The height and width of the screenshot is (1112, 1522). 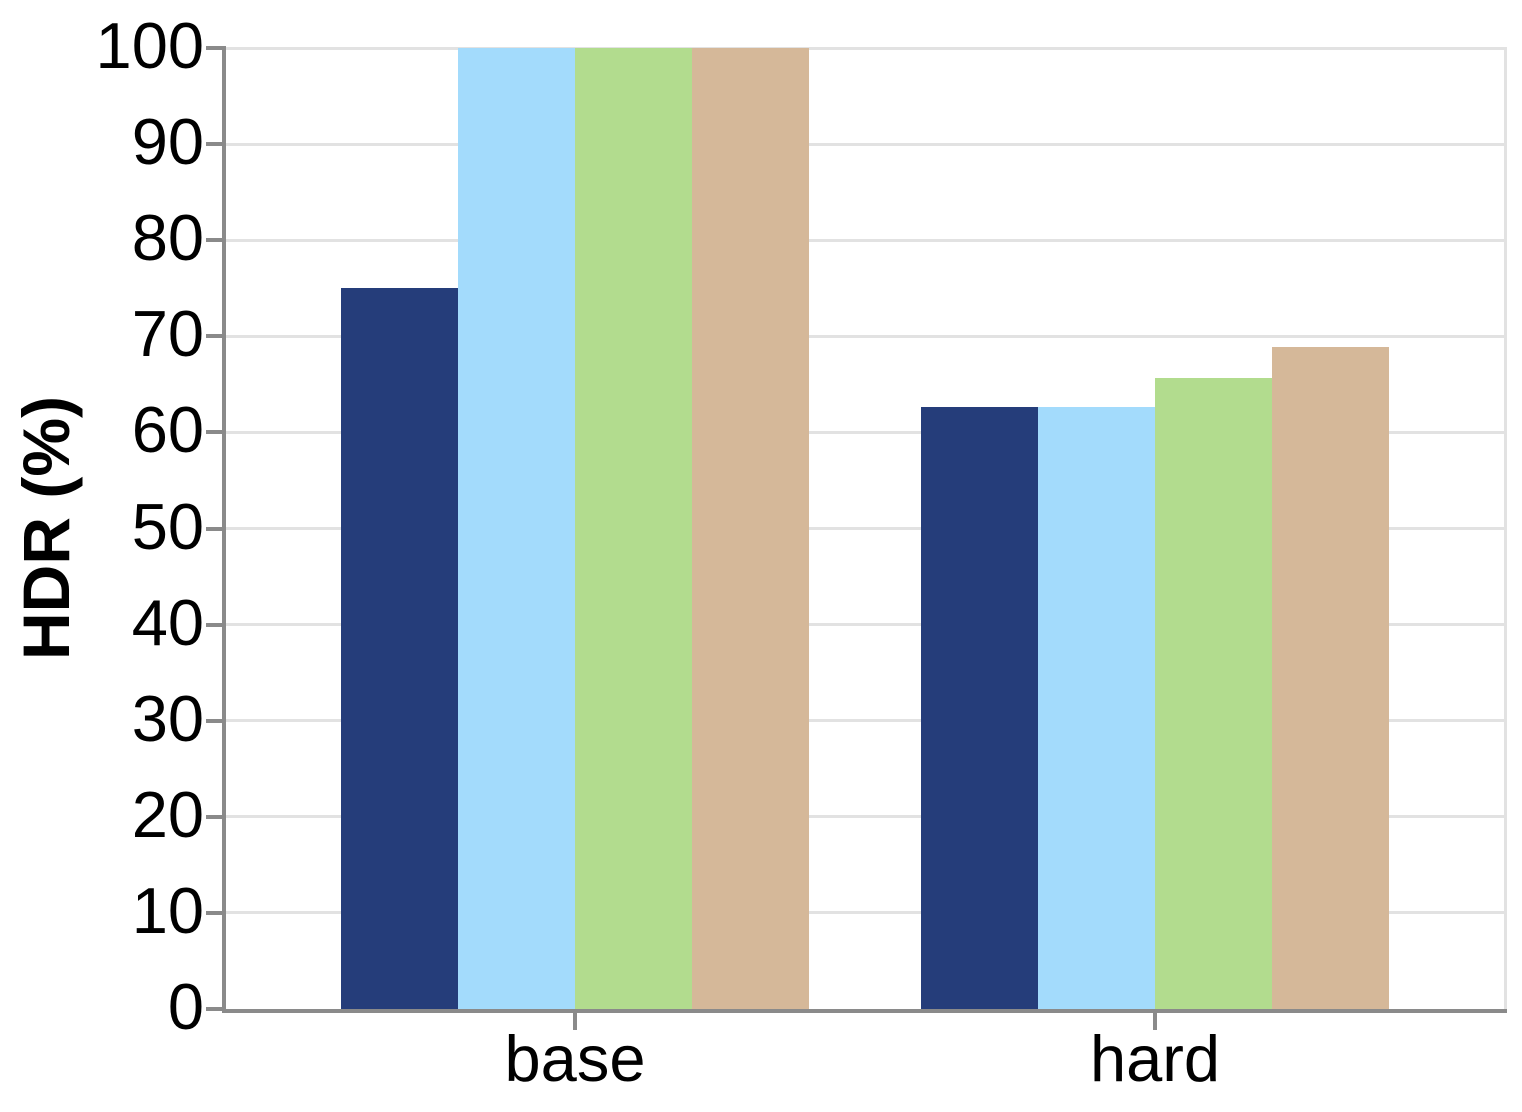 What do you see at coordinates (864, 1011) in the screenshot?
I see `x-axis-line` at bounding box center [864, 1011].